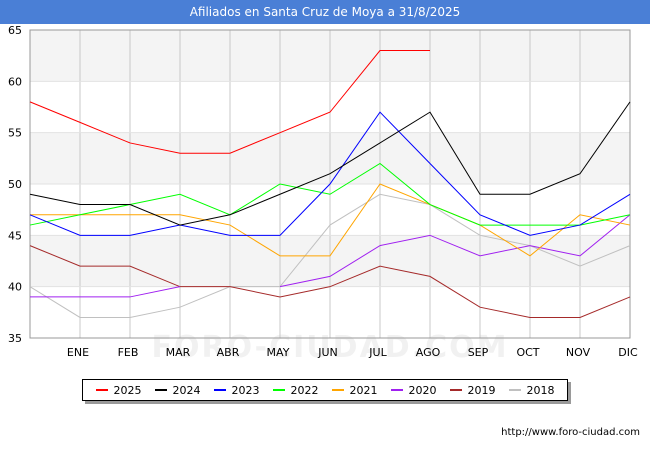  I want to click on x-tick-label: JUL, so click(377, 352).